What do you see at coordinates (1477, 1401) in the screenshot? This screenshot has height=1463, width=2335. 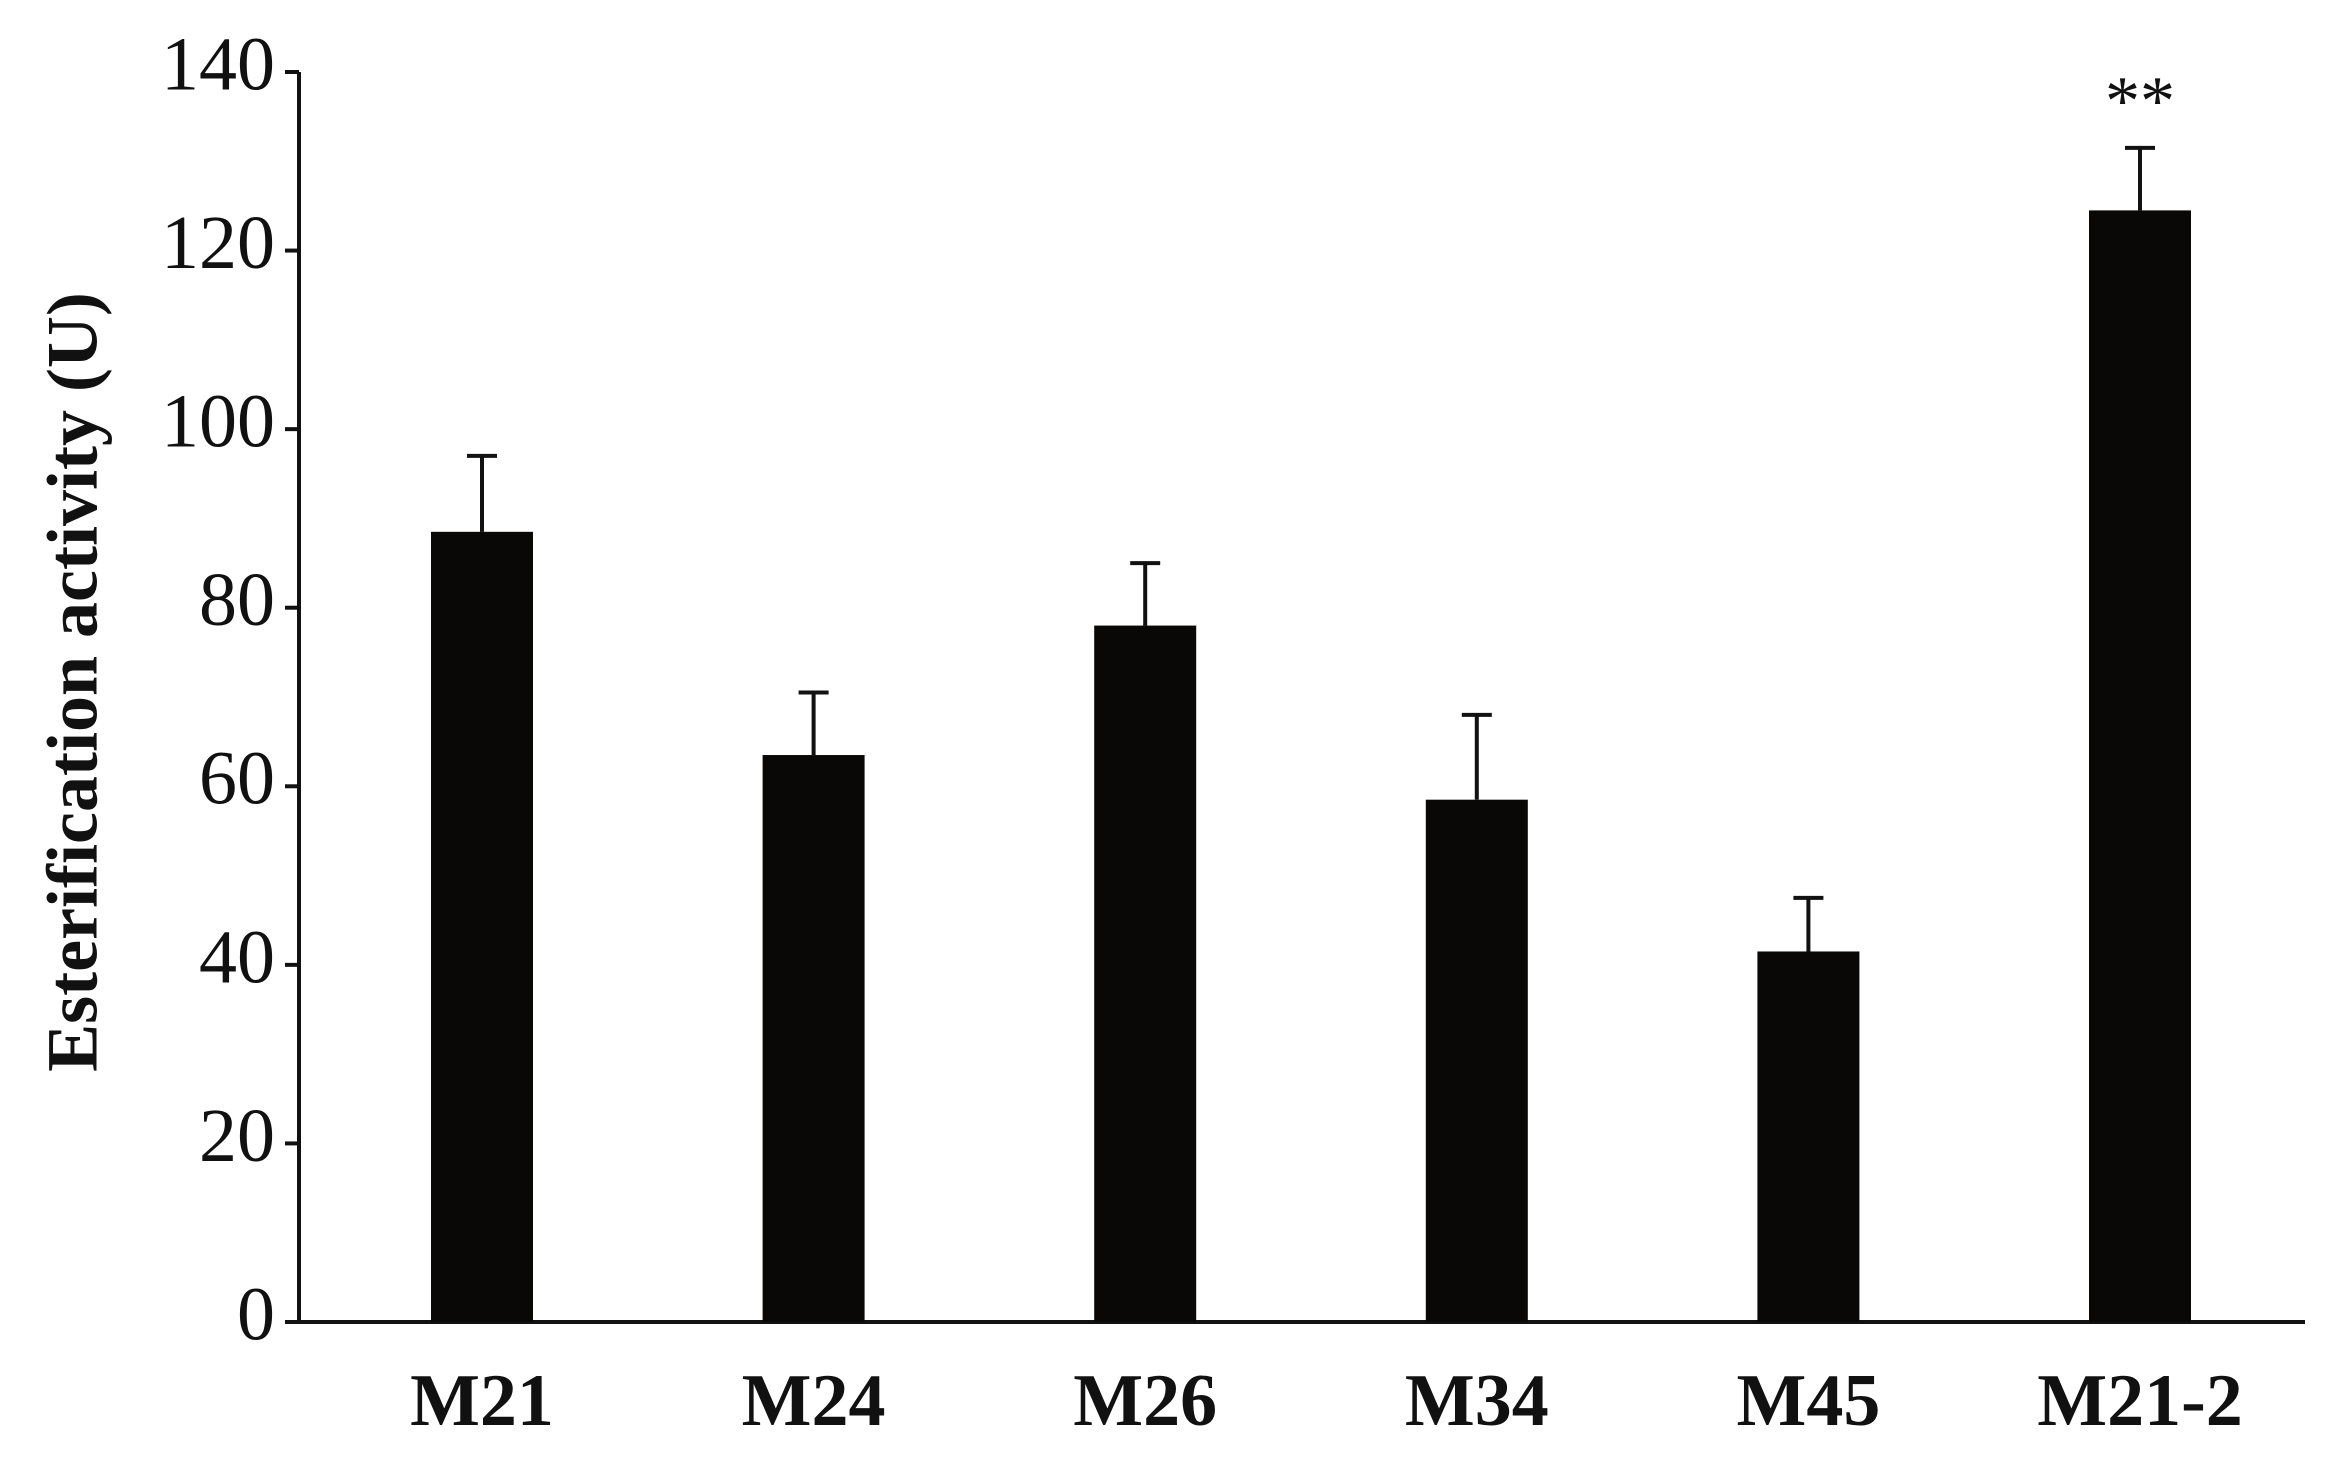 I see `x-tick-label: M34` at bounding box center [1477, 1401].